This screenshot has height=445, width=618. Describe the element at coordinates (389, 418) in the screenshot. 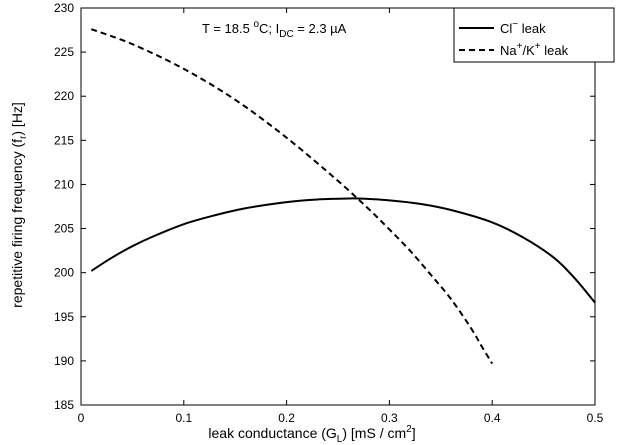

I see `x-tick-label: 0.3` at that location.